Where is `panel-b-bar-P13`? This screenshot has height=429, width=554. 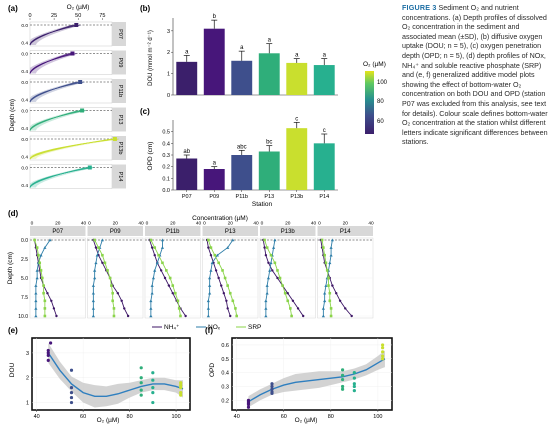
panel-b-bar-P13 is located at coordinates (269, 74).